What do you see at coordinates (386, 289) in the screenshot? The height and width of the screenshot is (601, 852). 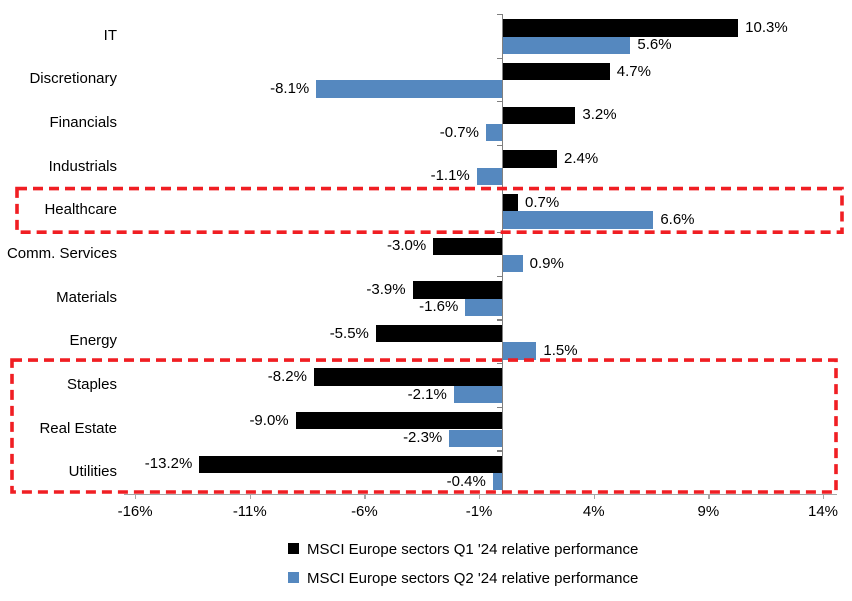 I see `value-label: -3.9%` at bounding box center [386, 289].